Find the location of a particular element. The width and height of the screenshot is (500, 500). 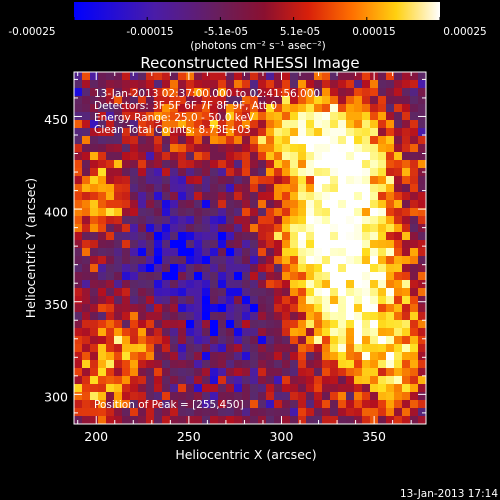

colorbar-tick-label: -0.00025 is located at coordinates (31, 32).